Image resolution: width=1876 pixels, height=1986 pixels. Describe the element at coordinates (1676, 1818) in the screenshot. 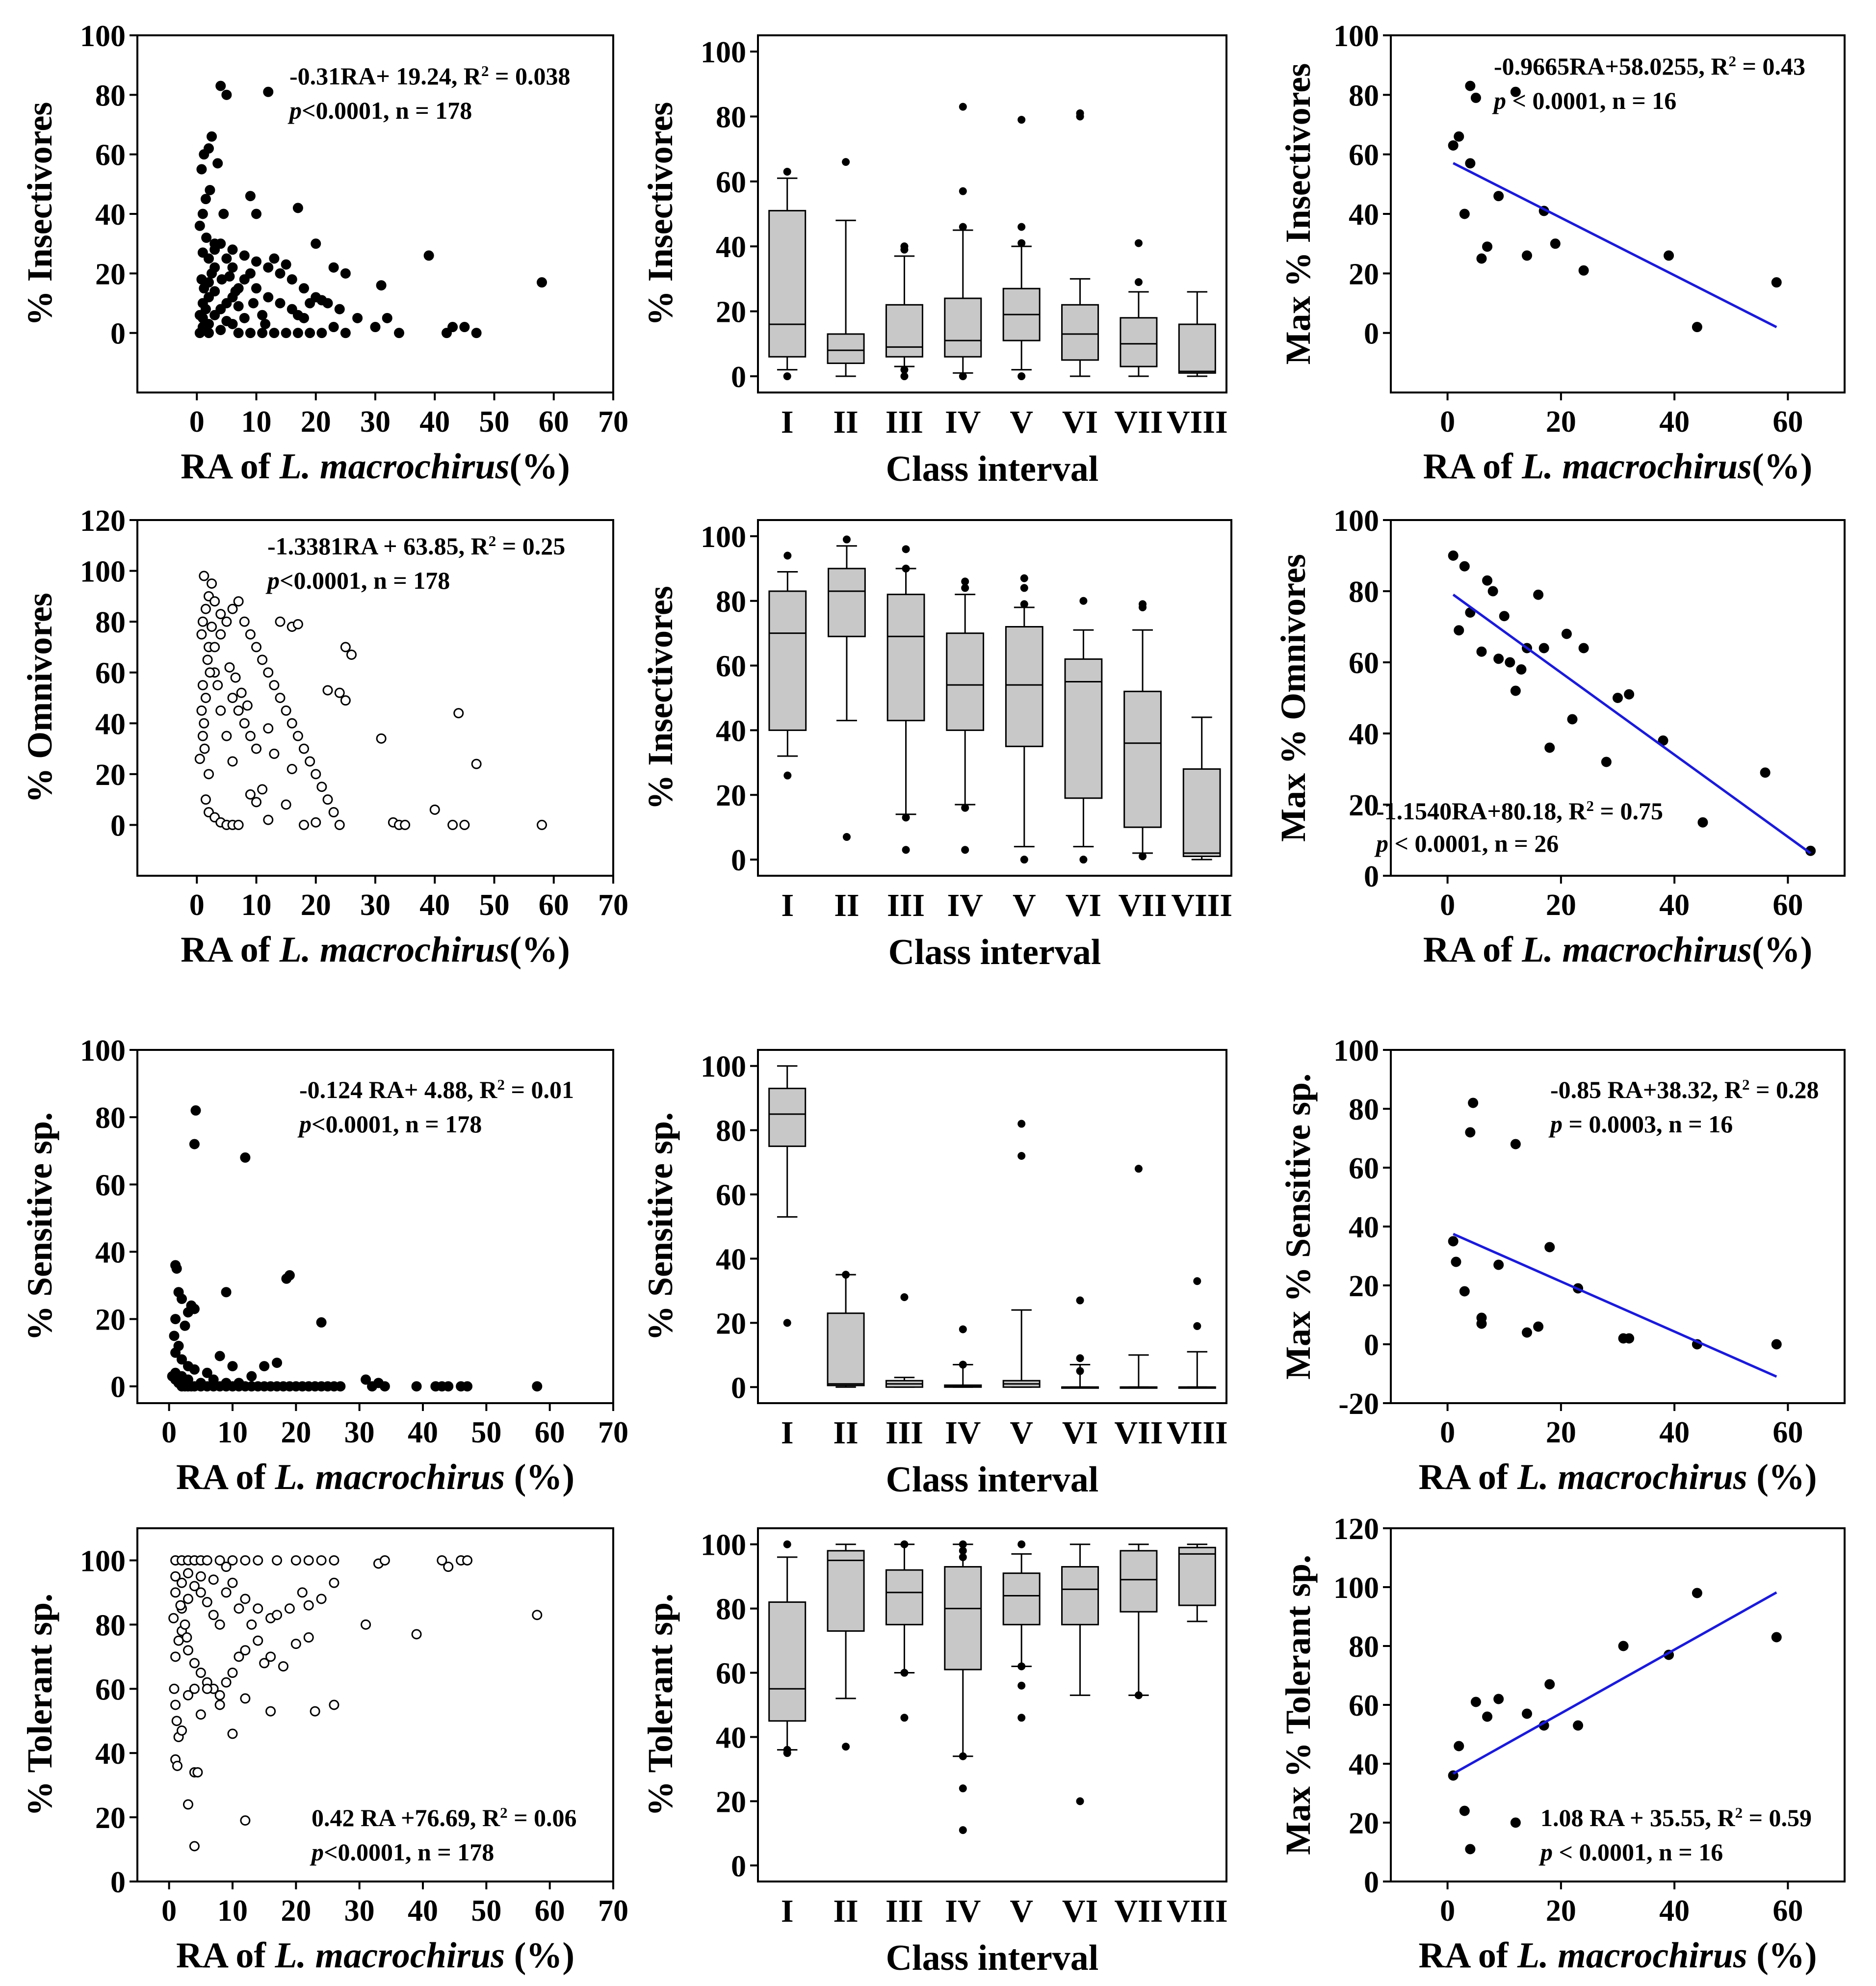

I see `regression-annotation: 1.08 RA + 35.55, R2 = 0.59` at that location.